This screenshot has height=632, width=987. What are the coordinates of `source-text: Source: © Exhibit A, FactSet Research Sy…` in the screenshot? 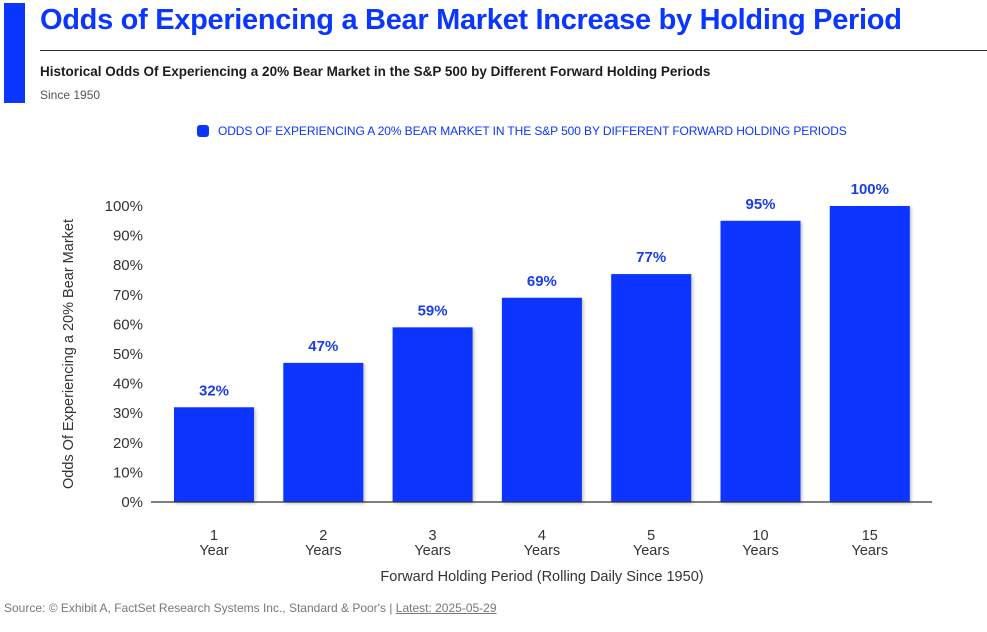 It's located at (200, 608).